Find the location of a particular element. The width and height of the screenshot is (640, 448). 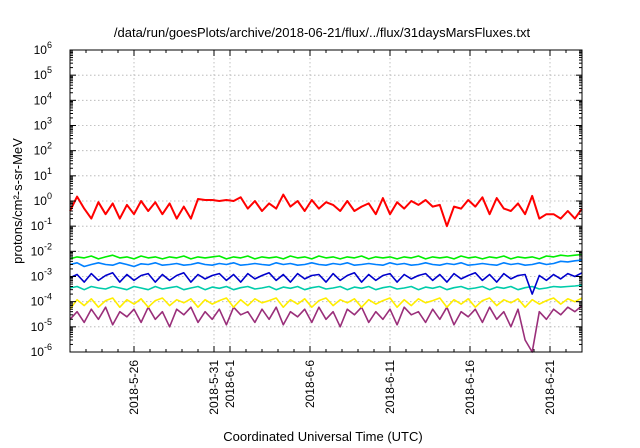

y-tick-label: 10⁻² is located at coordinates (41, 249).